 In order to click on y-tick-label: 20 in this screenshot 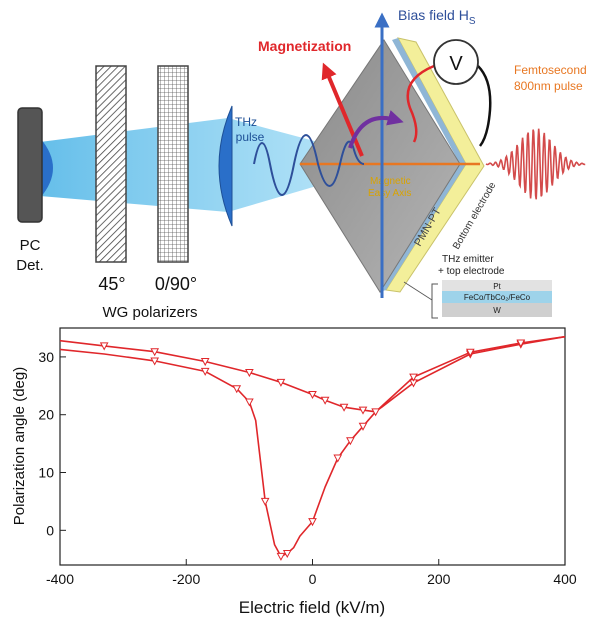, I will do `click(46, 415)`.